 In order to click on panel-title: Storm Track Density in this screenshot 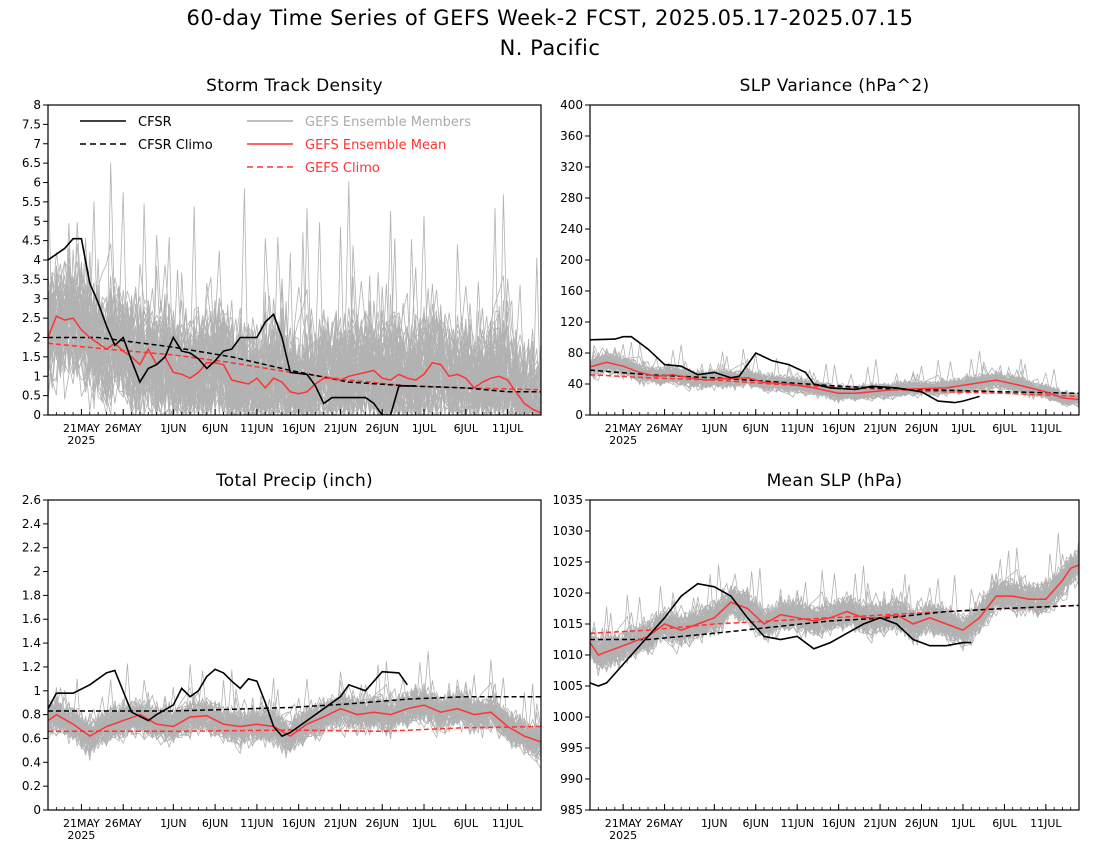, I will do `click(294, 86)`.